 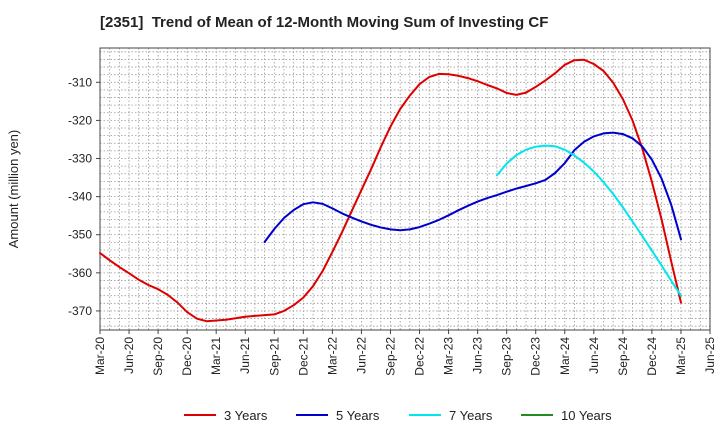 I want to click on x-tick-label: Mar-23, so click(x=449, y=356).